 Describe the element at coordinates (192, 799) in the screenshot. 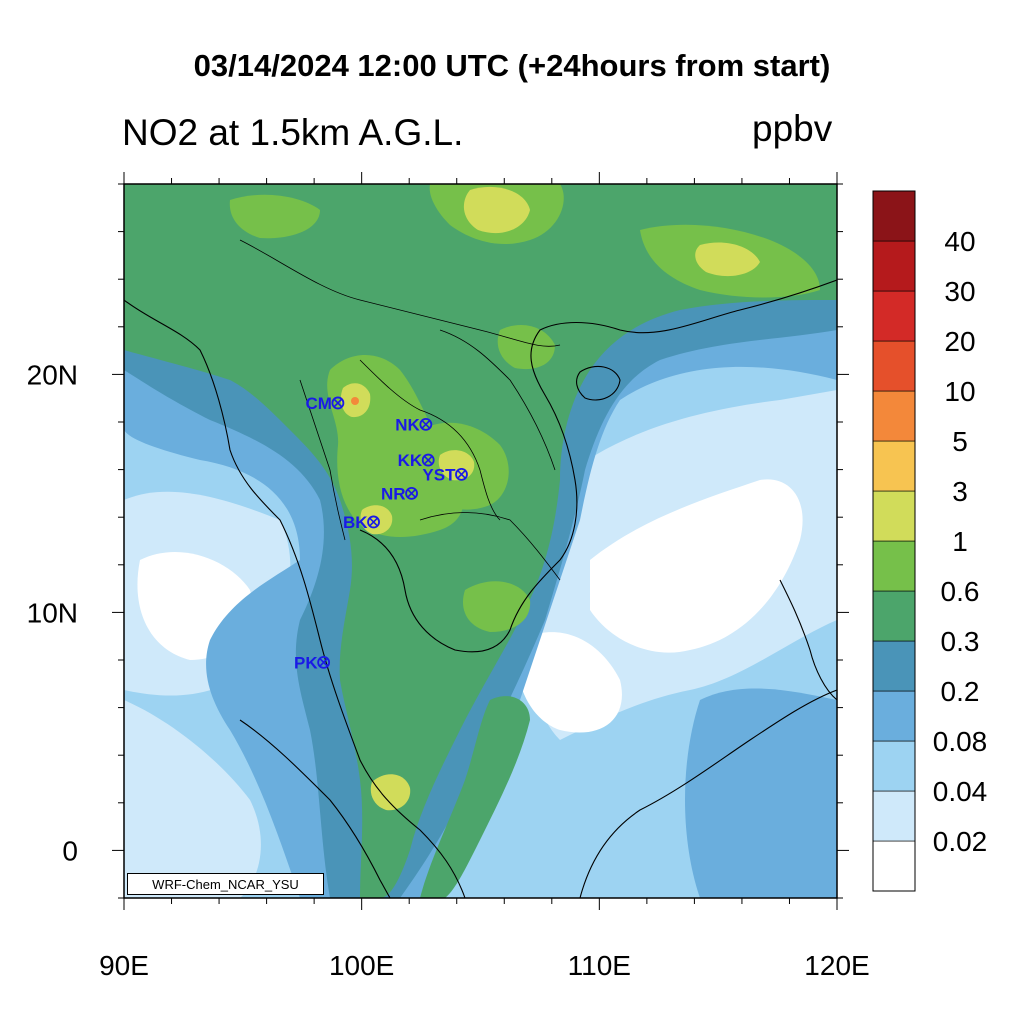

I see `contour-very-low-indian-ocean` at that location.